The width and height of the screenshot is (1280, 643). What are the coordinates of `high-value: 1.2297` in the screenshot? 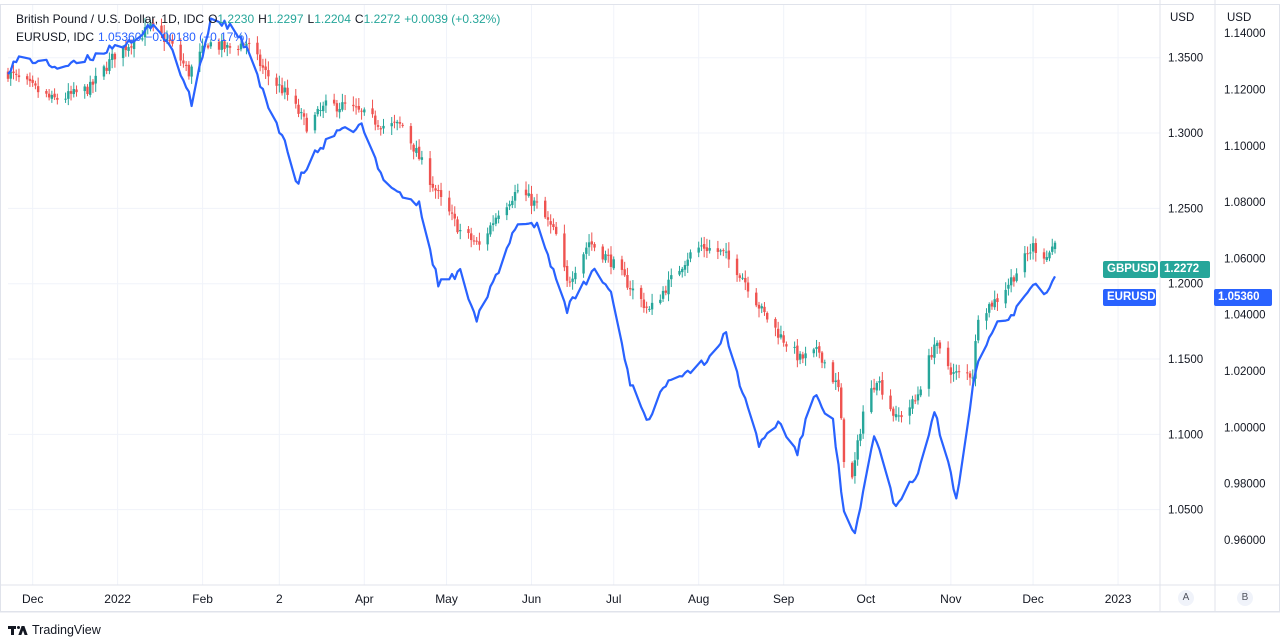 It's located at (285, 19).